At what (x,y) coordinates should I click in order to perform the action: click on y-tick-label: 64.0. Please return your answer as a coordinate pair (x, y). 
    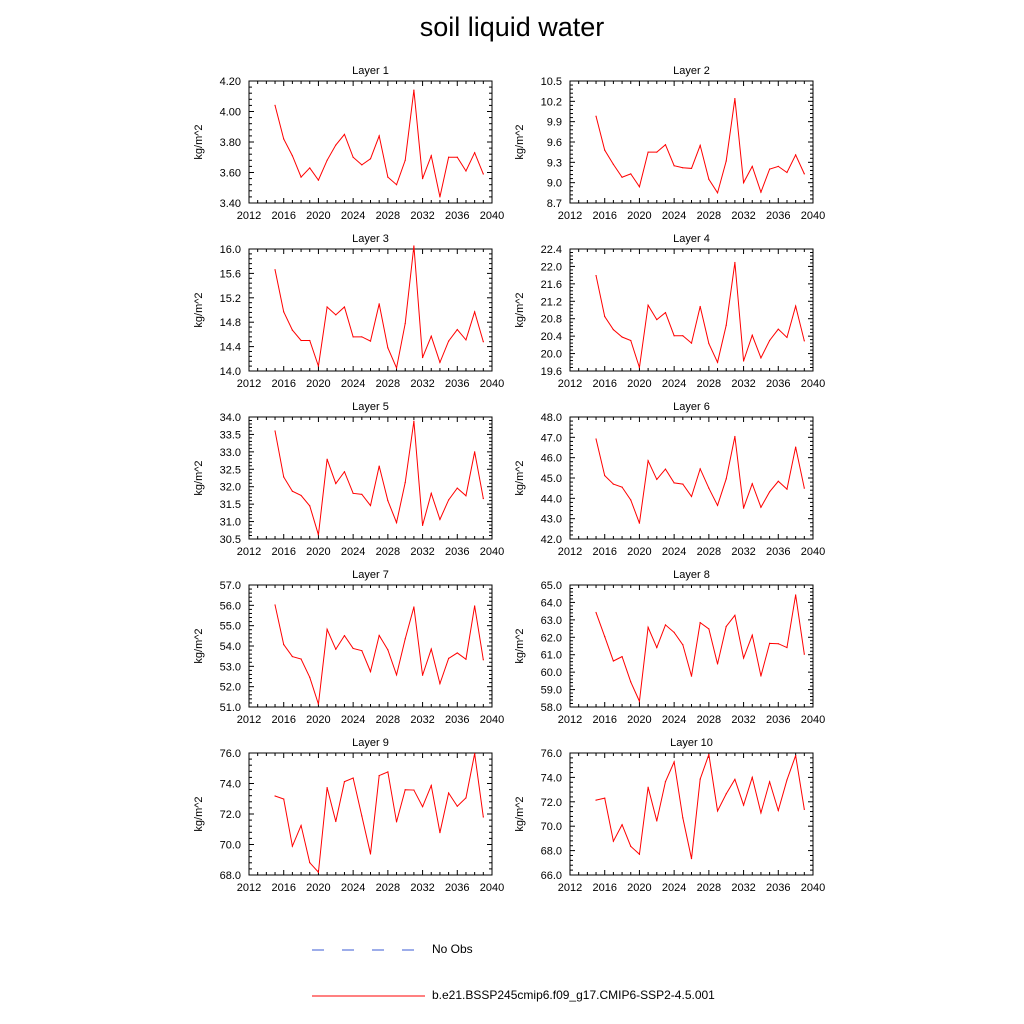
    Looking at the image, I should click on (551, 603).